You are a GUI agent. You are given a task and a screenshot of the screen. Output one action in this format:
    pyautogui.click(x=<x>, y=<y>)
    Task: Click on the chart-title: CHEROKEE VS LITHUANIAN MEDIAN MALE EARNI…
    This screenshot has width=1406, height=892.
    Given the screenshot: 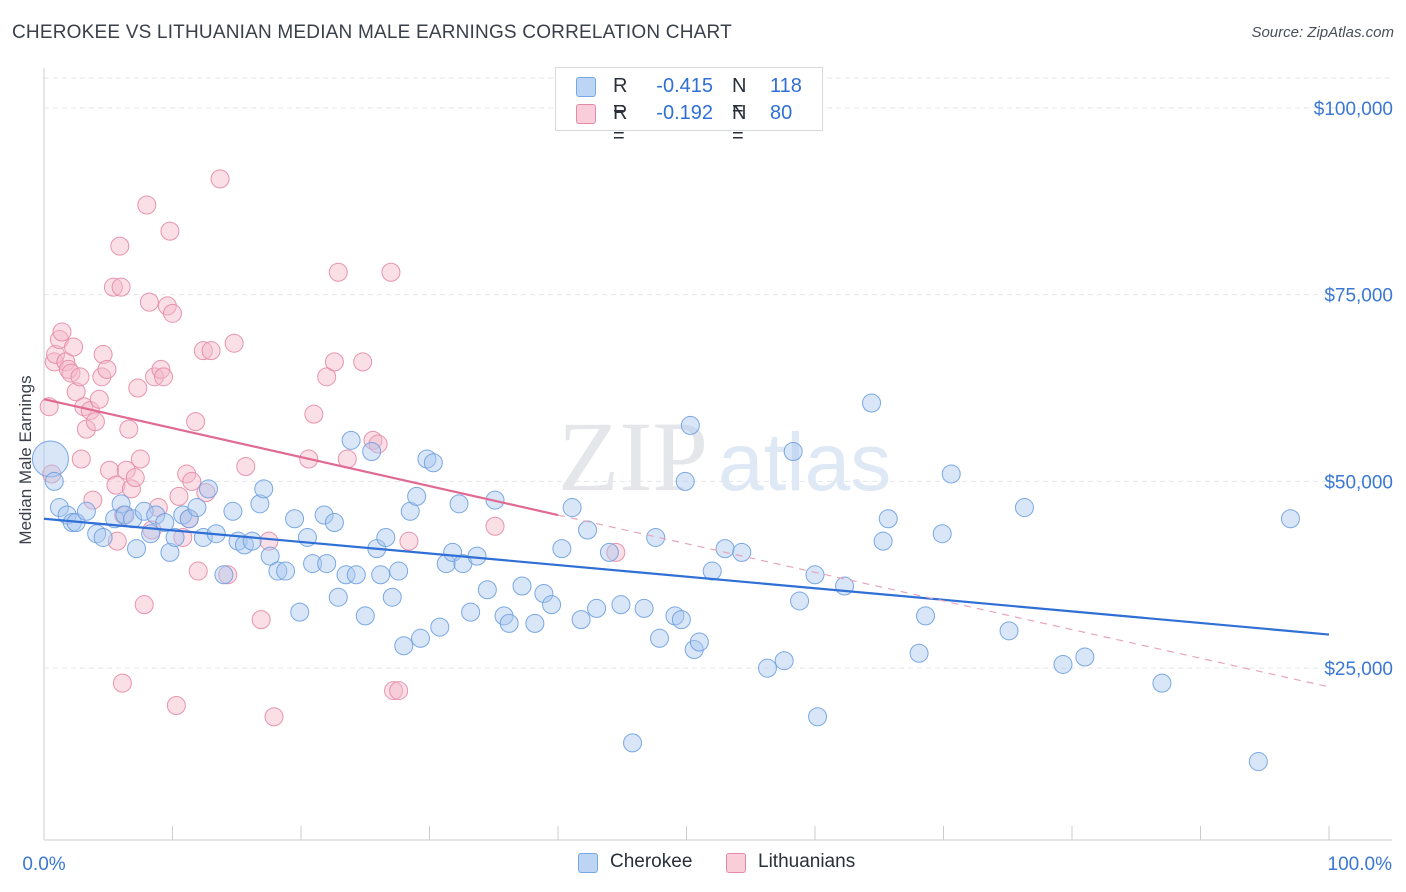 What is the action you would take?
    pyautogui.click(x=372, y=32)
    